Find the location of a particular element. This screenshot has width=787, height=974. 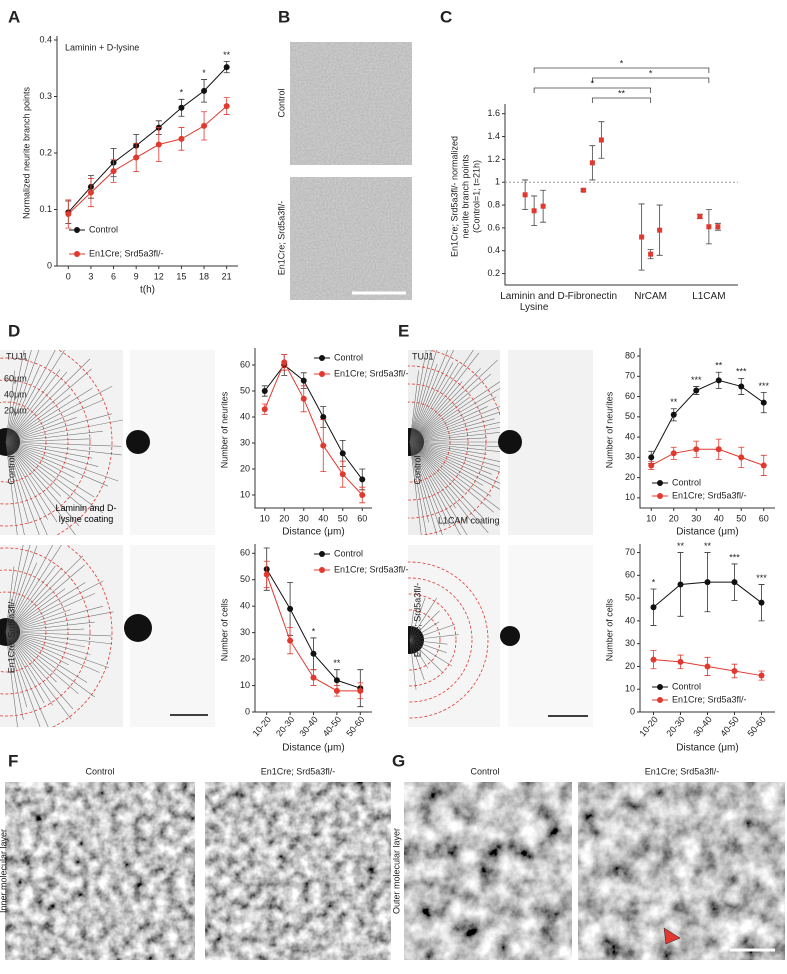

y-tick-label: 0.2 is located at coordinates (45, 152).